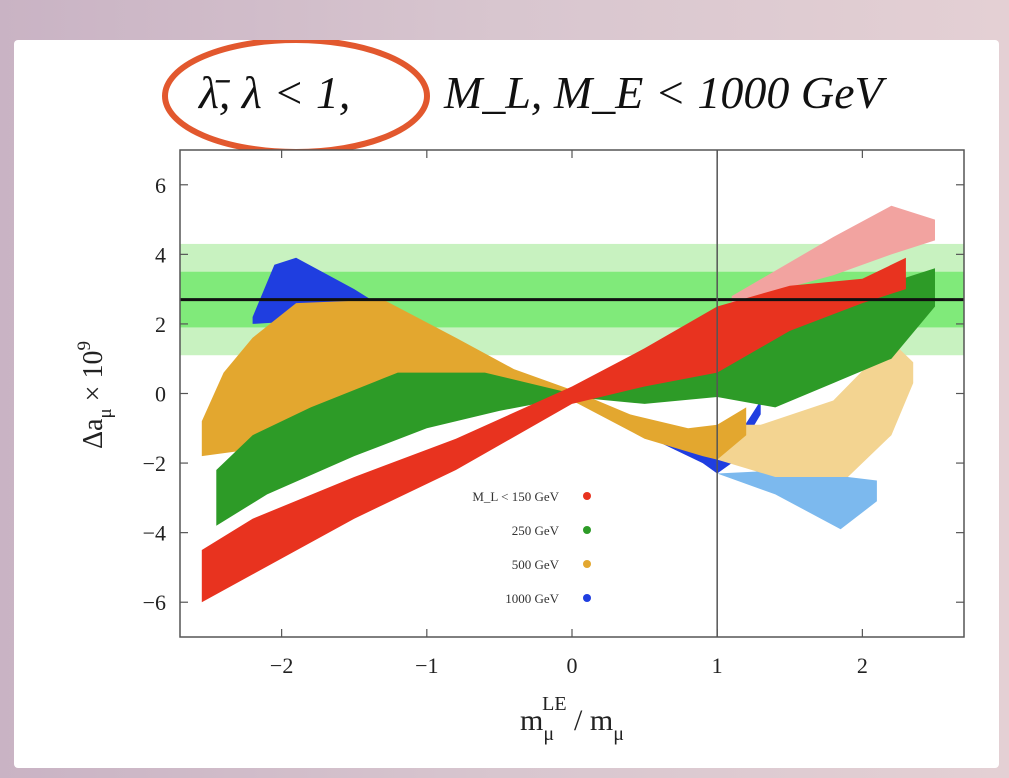 Image resolution: width=1009 pixels, height=778 pixels. Describe the element at coordinates (515, 496) in the screenshot. I see `legend-label-0: M_L < 150 GeV` at that location.